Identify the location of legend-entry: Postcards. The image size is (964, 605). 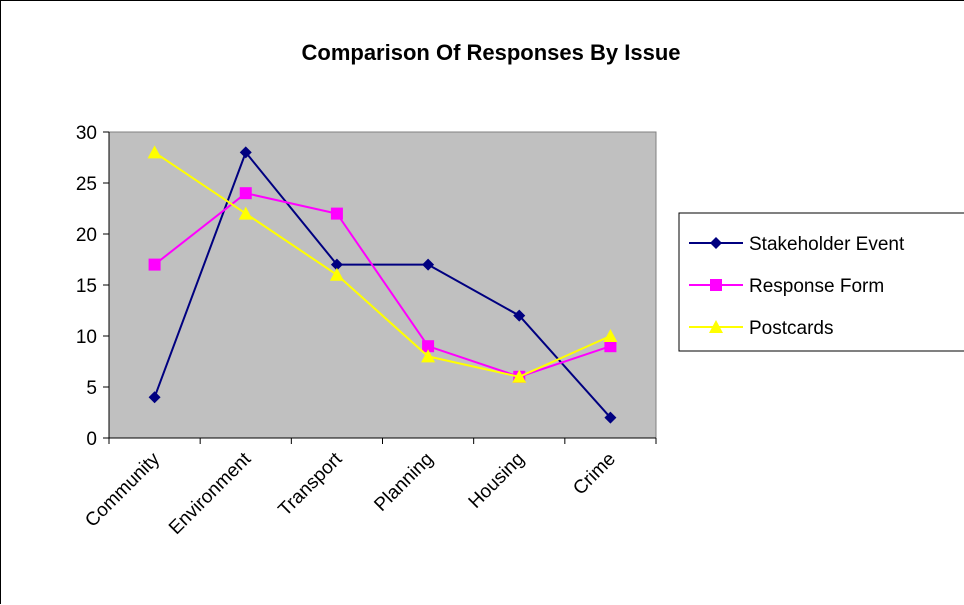
(761, 328).